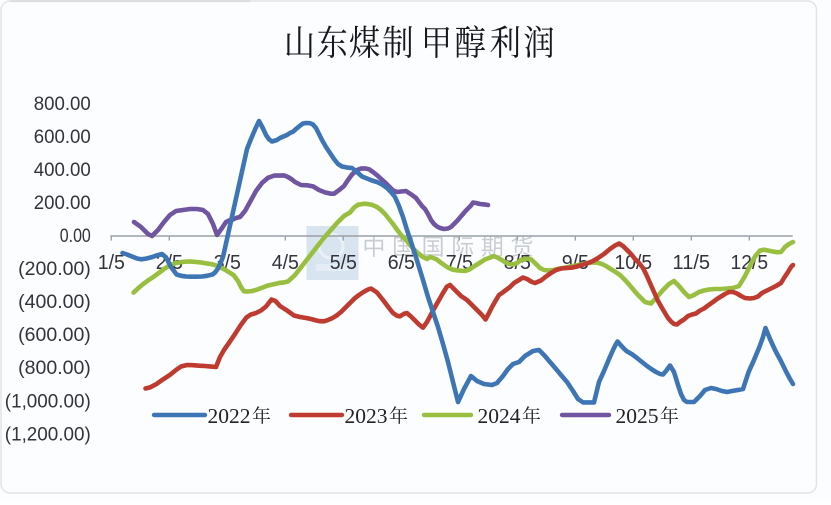 The image size is (831, 505). Describe the element at coordinates (285, 262) in the screenshot. I see `svg-text: 4/5` at that location.